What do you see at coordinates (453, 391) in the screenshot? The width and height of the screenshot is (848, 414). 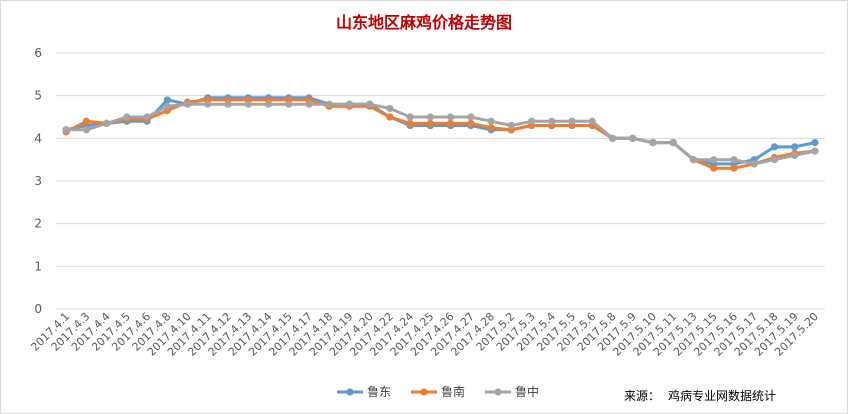 I see `legend-label: 鲁南` at bounding box center [453, 391].